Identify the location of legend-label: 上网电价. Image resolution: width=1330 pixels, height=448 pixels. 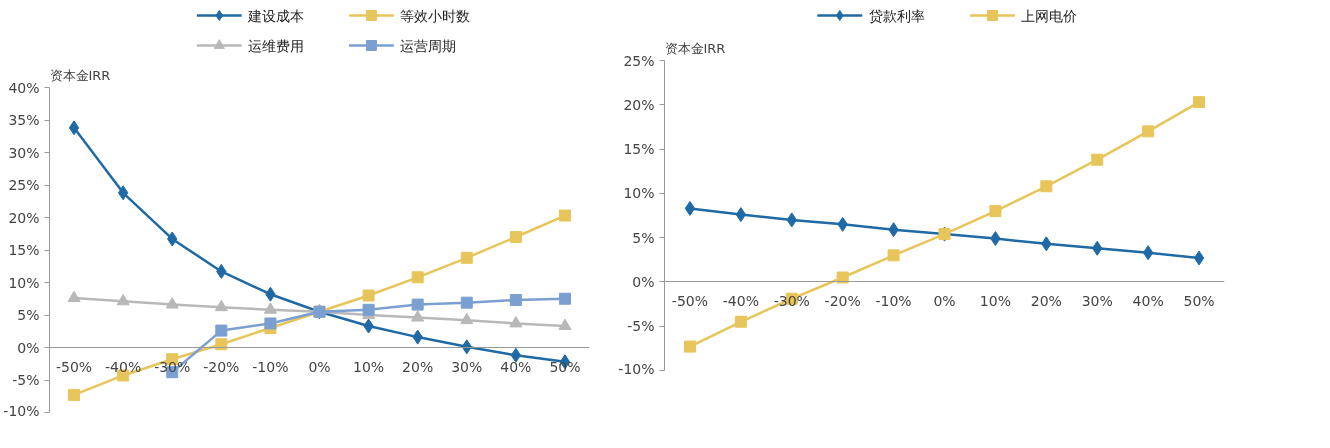
(1049, 15).